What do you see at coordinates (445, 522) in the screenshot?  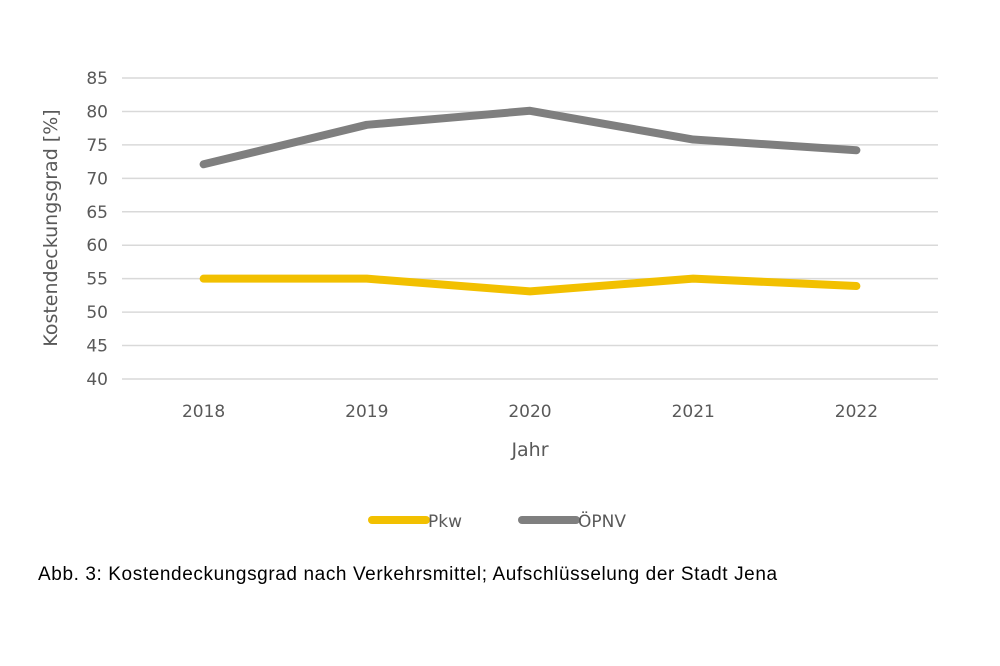 I see `legend-label: Pkw` at bounding box center [445, 522].